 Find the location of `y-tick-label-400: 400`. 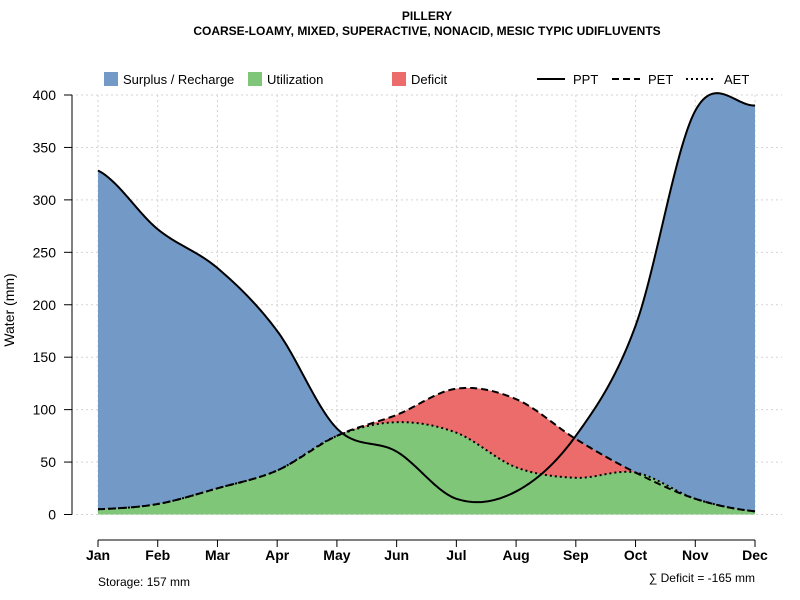

y-tick-label-400: 400 is located at coordinates (45, 95).